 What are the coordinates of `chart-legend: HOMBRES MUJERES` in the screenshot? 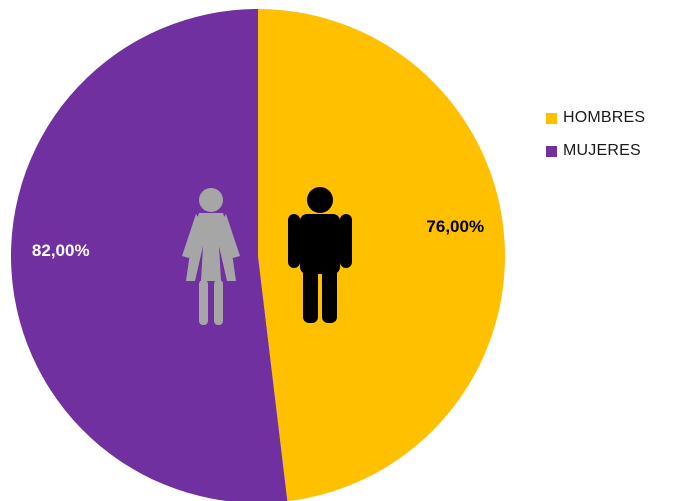 It's located at (595, 141).